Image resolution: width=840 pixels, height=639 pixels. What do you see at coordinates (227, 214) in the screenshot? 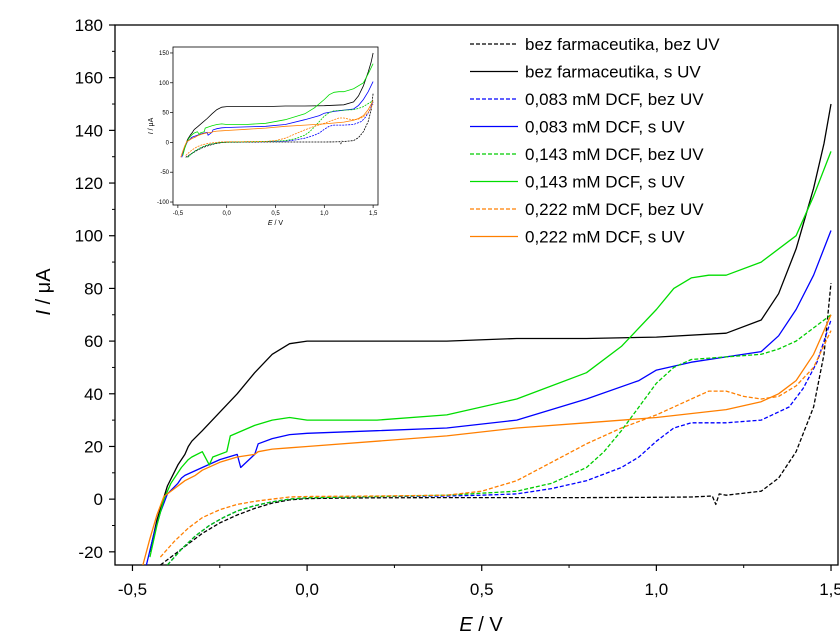
I see `inset-x-tick-label: 0,0` at bounding box center [227, 214].